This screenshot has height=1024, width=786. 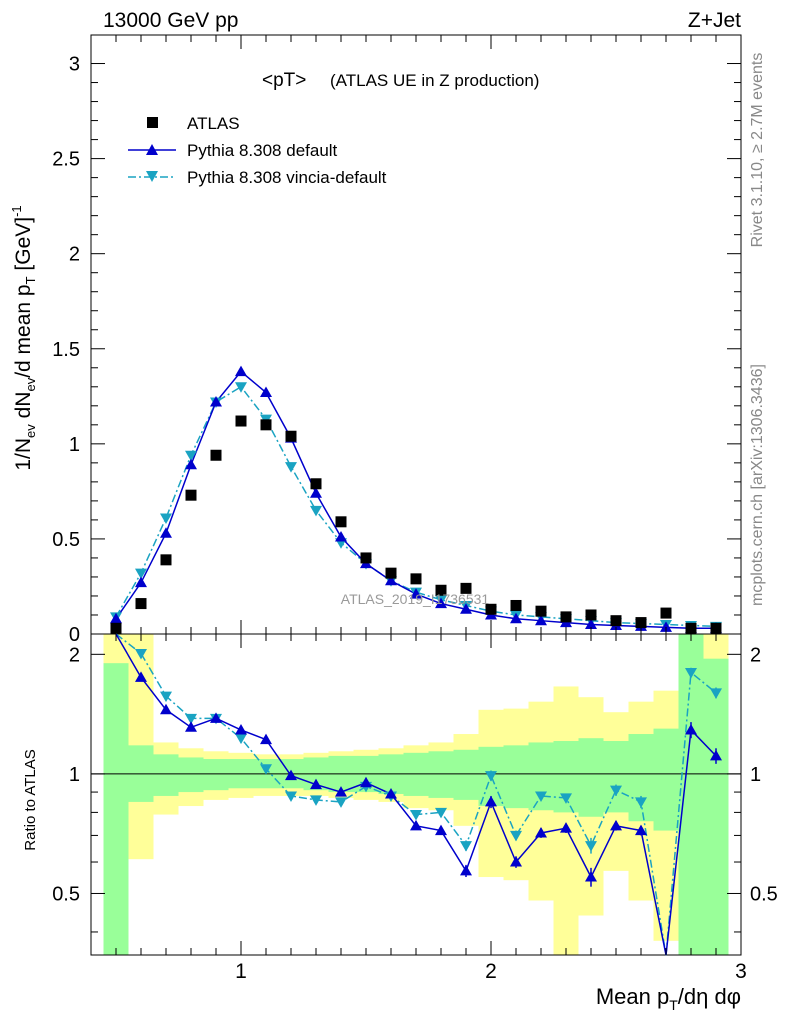 I want to click on legend-marker-vincia, so click(x=152, y=176).